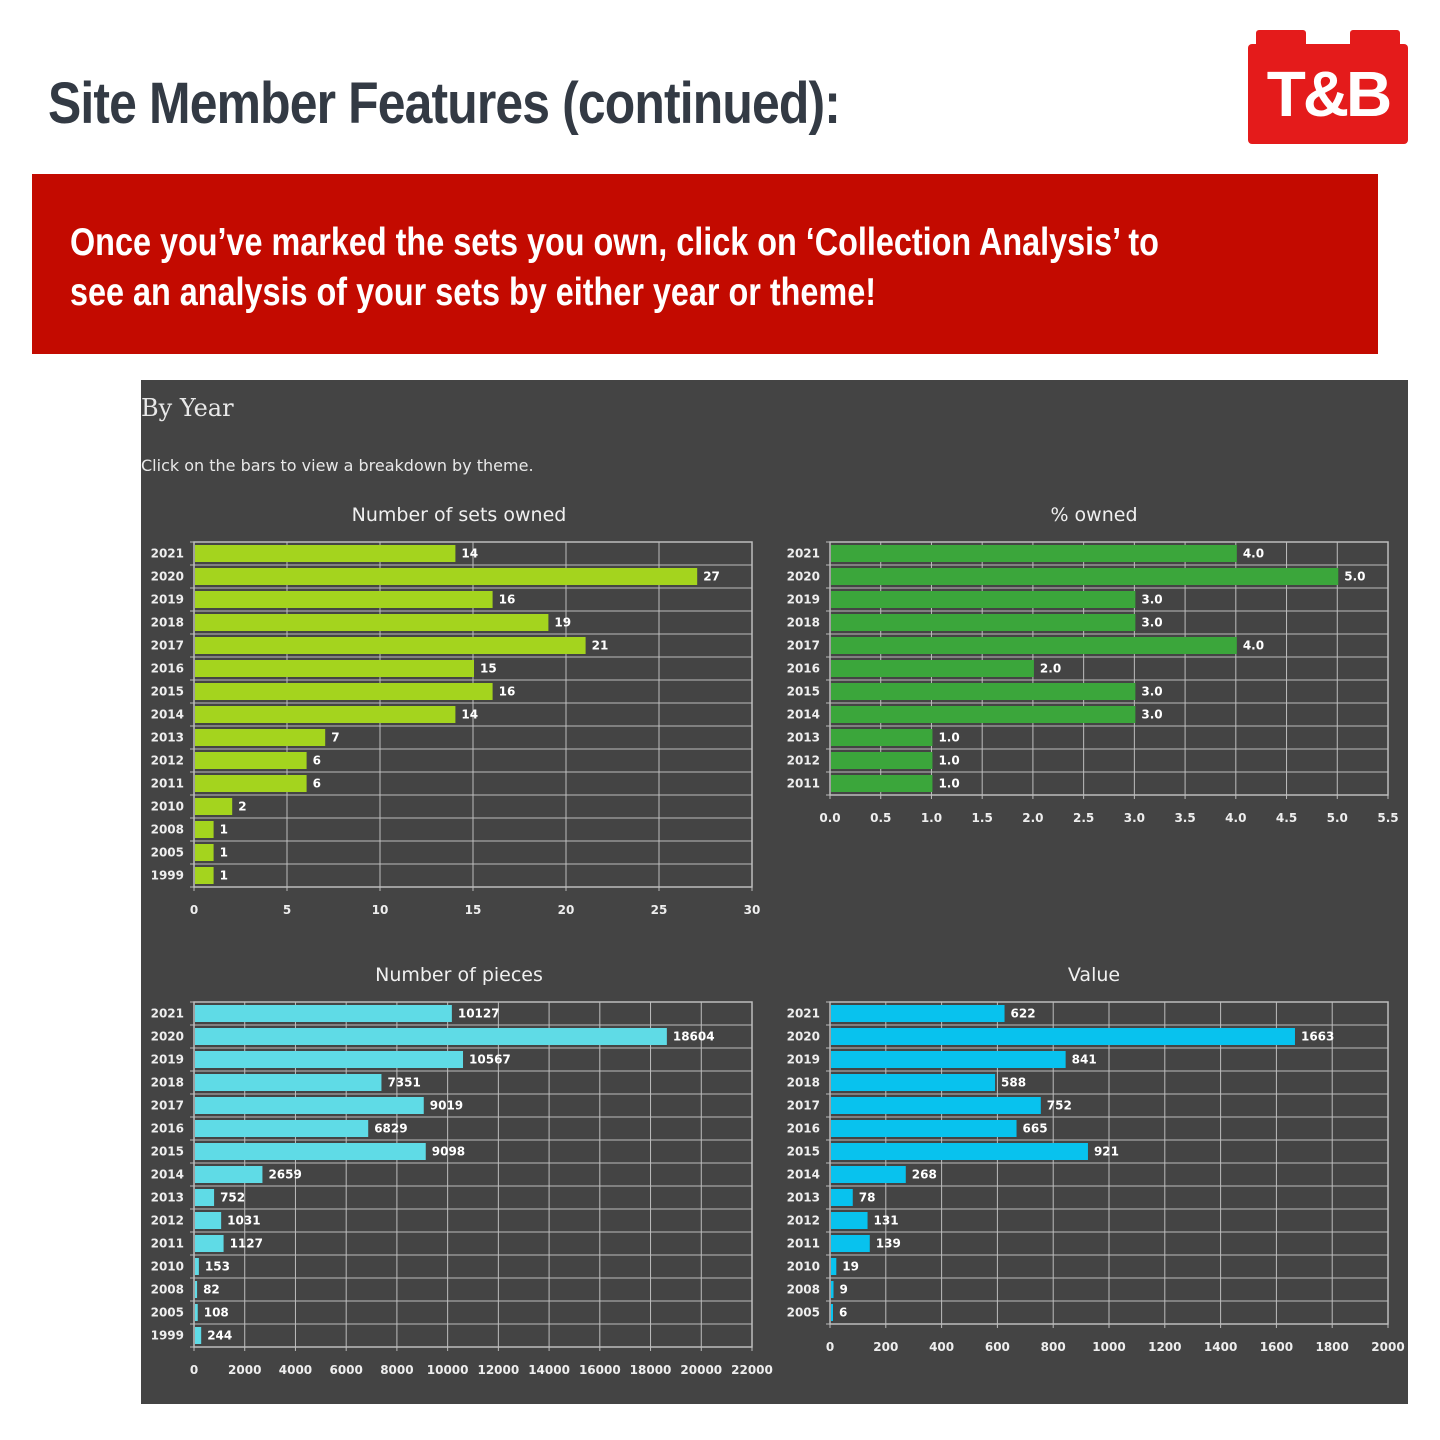 The image size is (1440, 1440). What do you see at coordinates (830, 1347) in the screenshot?
I see `x-tick-label: 0` at bounding box center [830, 1347].